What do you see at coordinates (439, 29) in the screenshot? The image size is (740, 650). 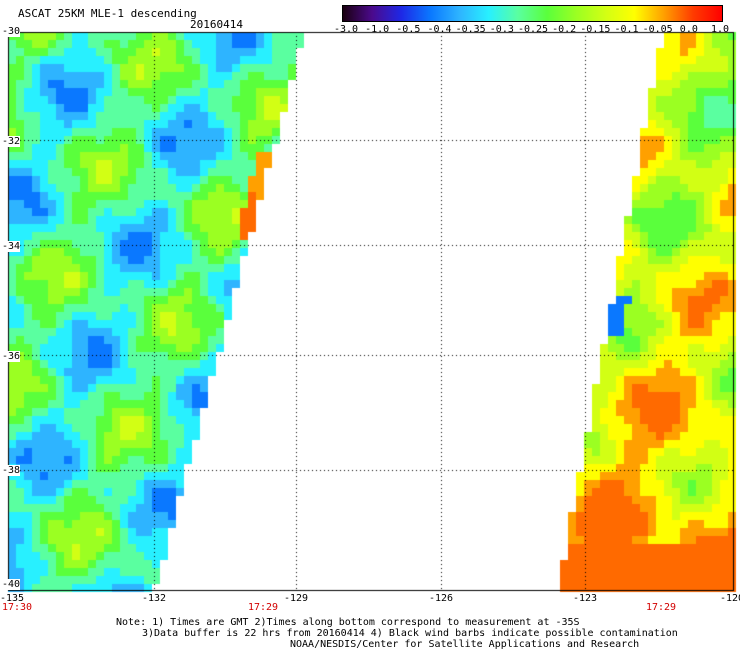 I see `colorbar-tick-label: -0.4` at bounding box center [439, 29].